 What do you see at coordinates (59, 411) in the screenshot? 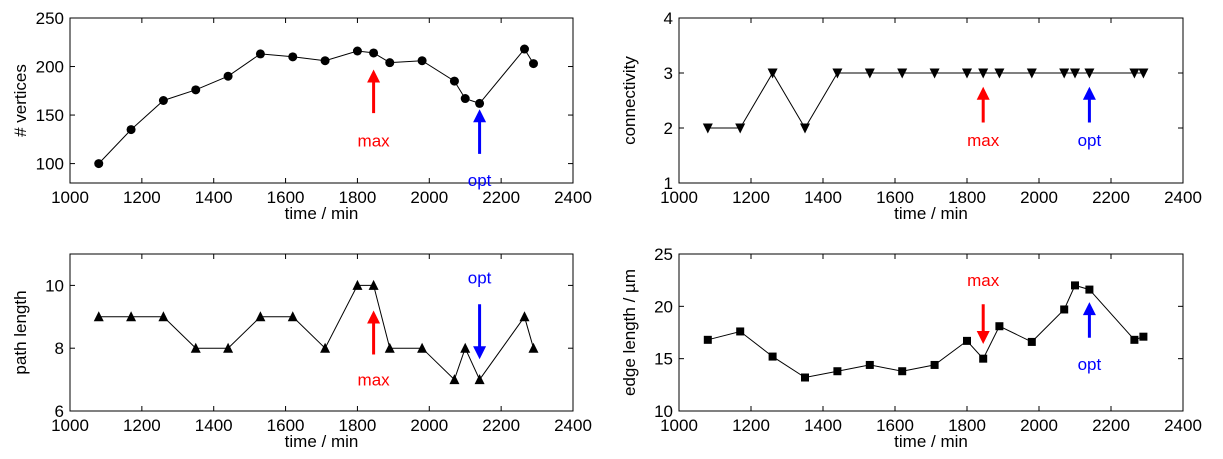
I see `y-tick-label: 6` at bounding box center [59, 411].